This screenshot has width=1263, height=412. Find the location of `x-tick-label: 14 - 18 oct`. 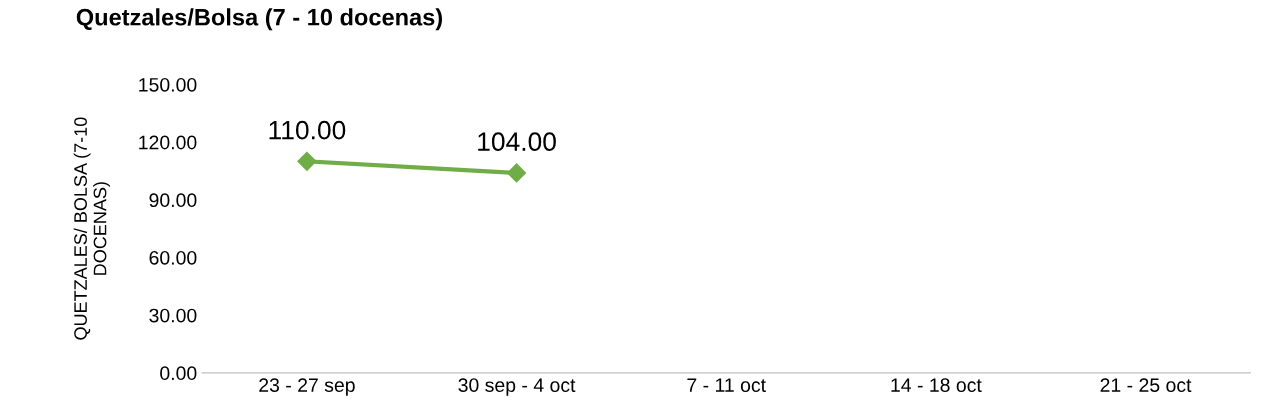

x-tick-label: 14 - 18 oct is located at coordinates (936, 385).